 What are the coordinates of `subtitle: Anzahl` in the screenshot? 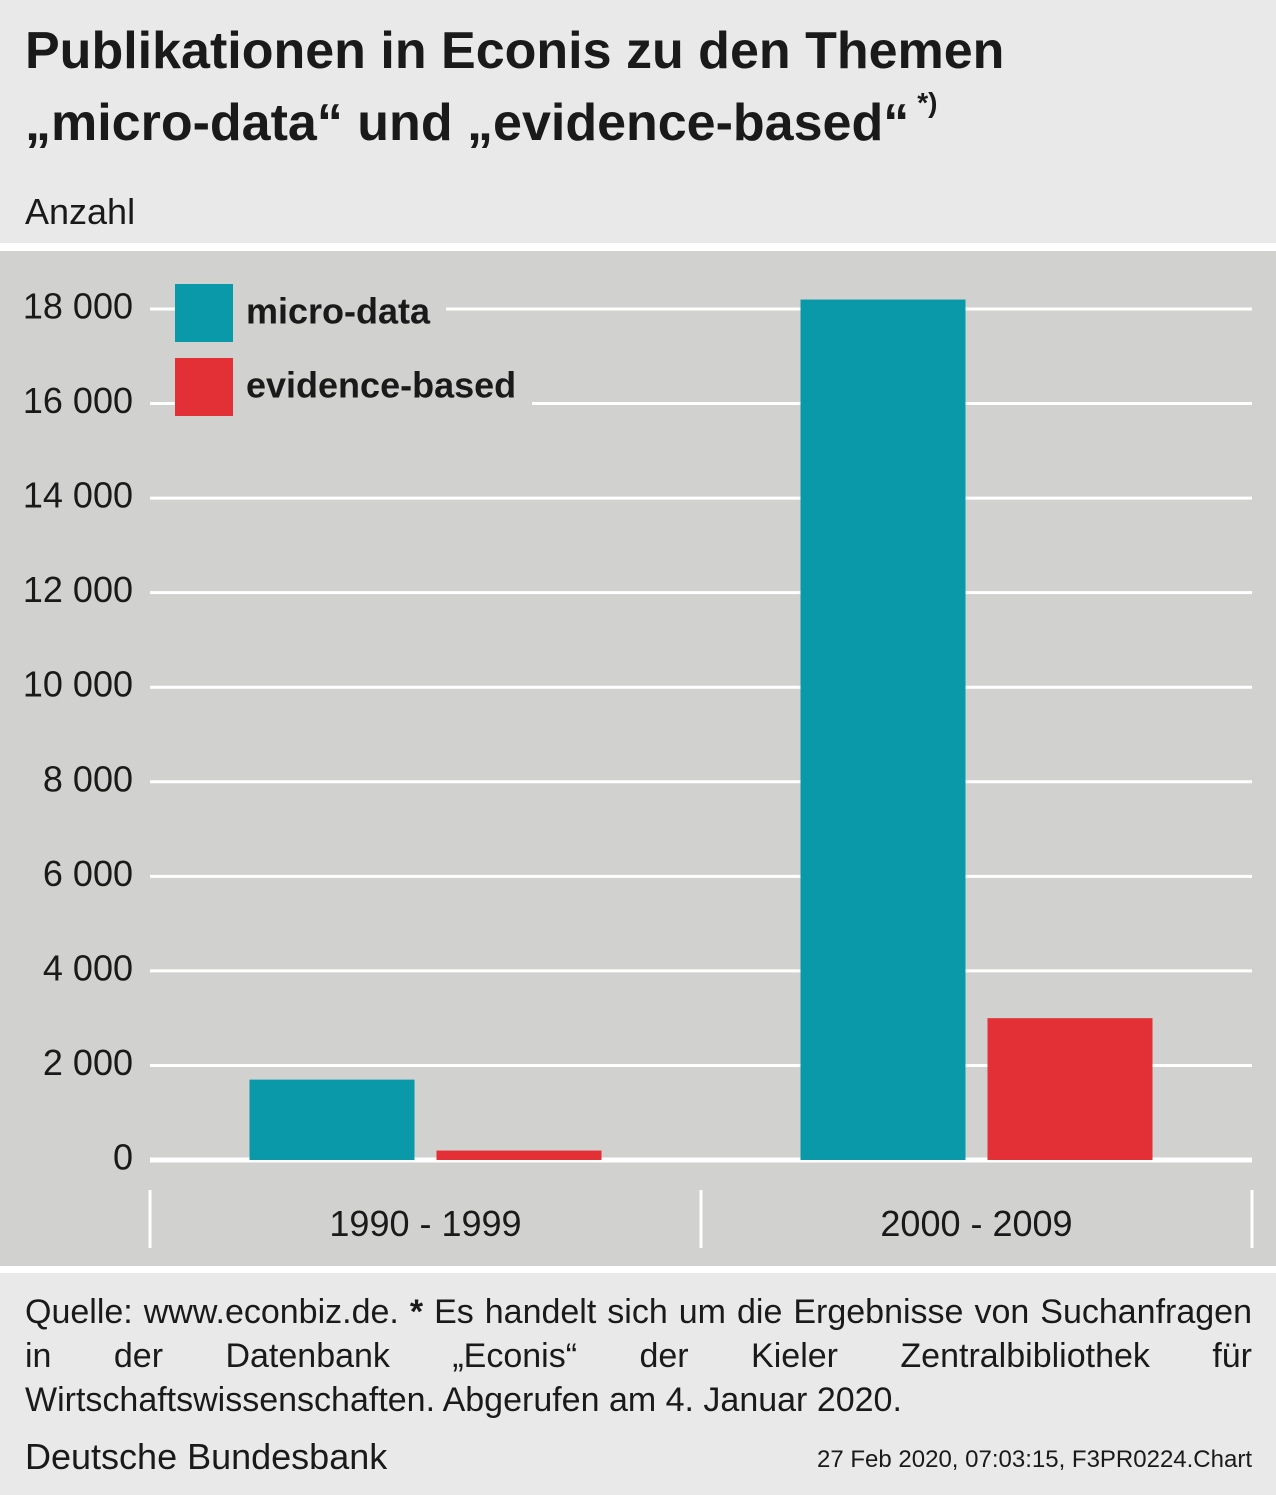 It's located at (80, 211).